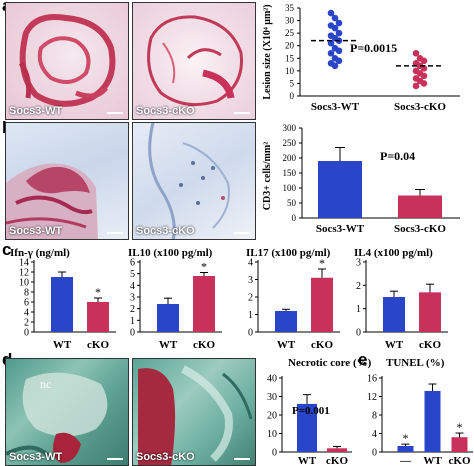 The width and height of the screenshot is (474, 466). What do you see at coordinates (292, 203) in the screenshot?
I see `y-tick-label: 50` at bounding box center [292, 203].